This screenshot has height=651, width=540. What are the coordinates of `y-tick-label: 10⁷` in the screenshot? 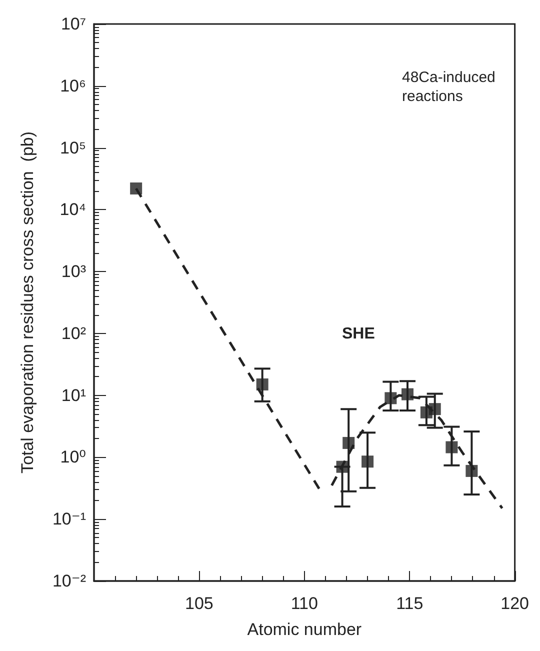 It's located at (73, 24).